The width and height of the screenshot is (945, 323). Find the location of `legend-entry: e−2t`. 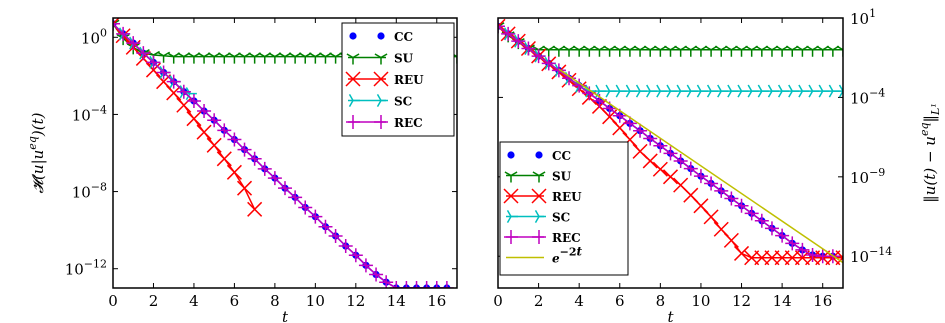

legend-entry: e−2t is located at coordinates (544, 255).